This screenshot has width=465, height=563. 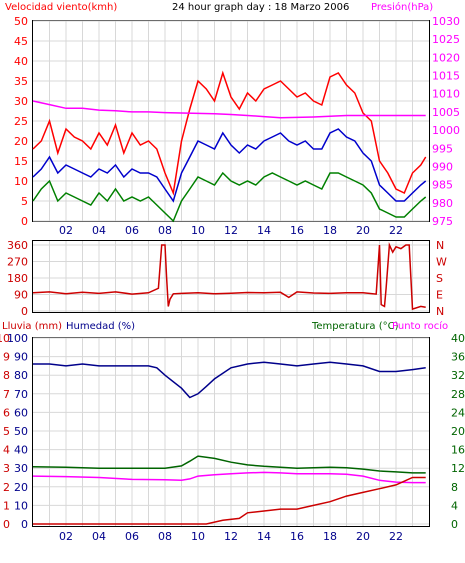 I want to click on wind-tick-label: 0, so click(x=24, y=221).